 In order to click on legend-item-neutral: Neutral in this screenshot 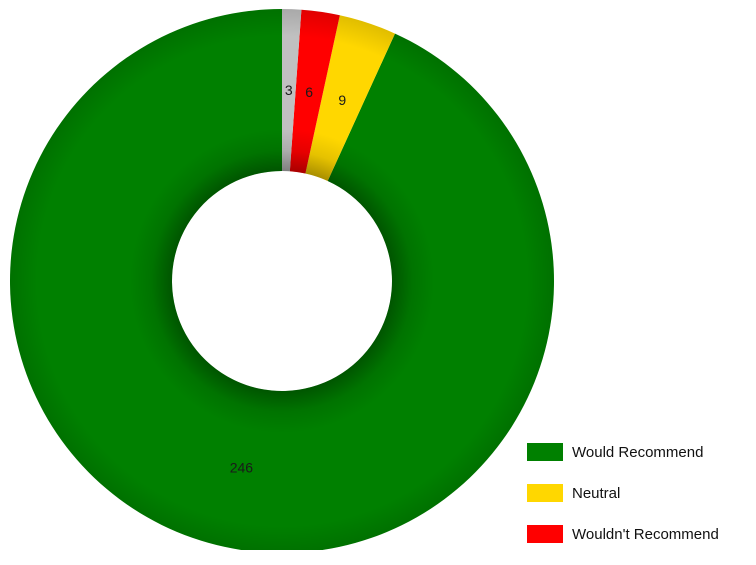, I will do `click(641, 493)`.